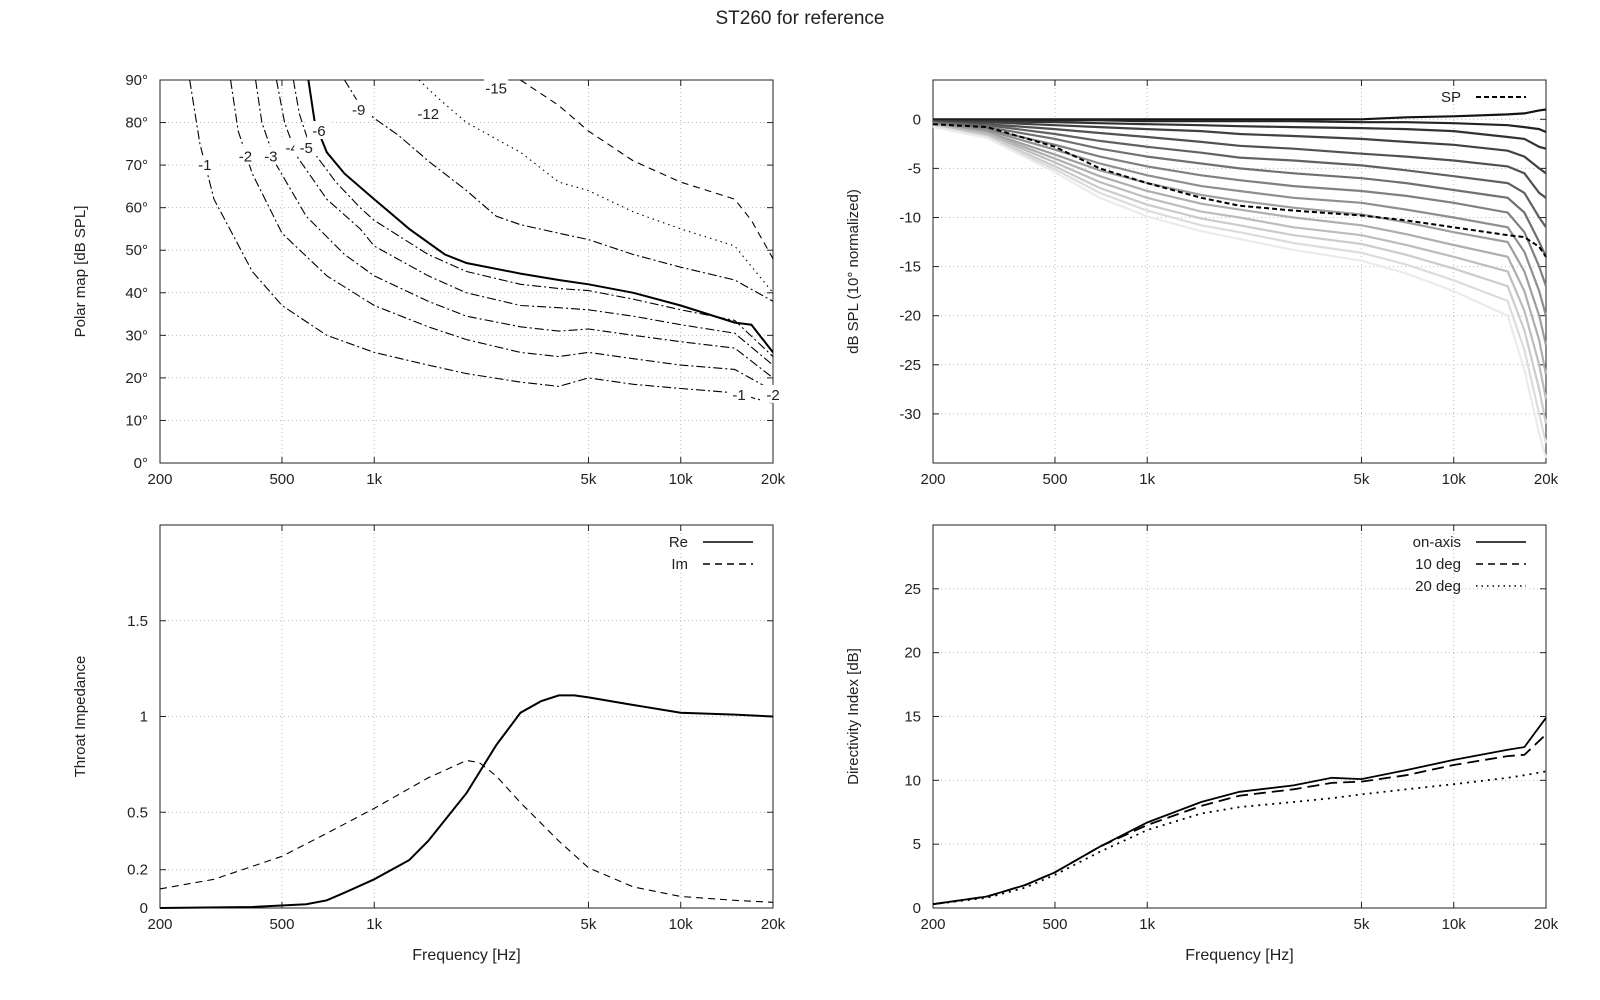 The height and width of the screenshot is (1000, 1600). Describe the element at coordinates (136, 250) in the screenshot. I see `y-tick-label: 50°` at that location.